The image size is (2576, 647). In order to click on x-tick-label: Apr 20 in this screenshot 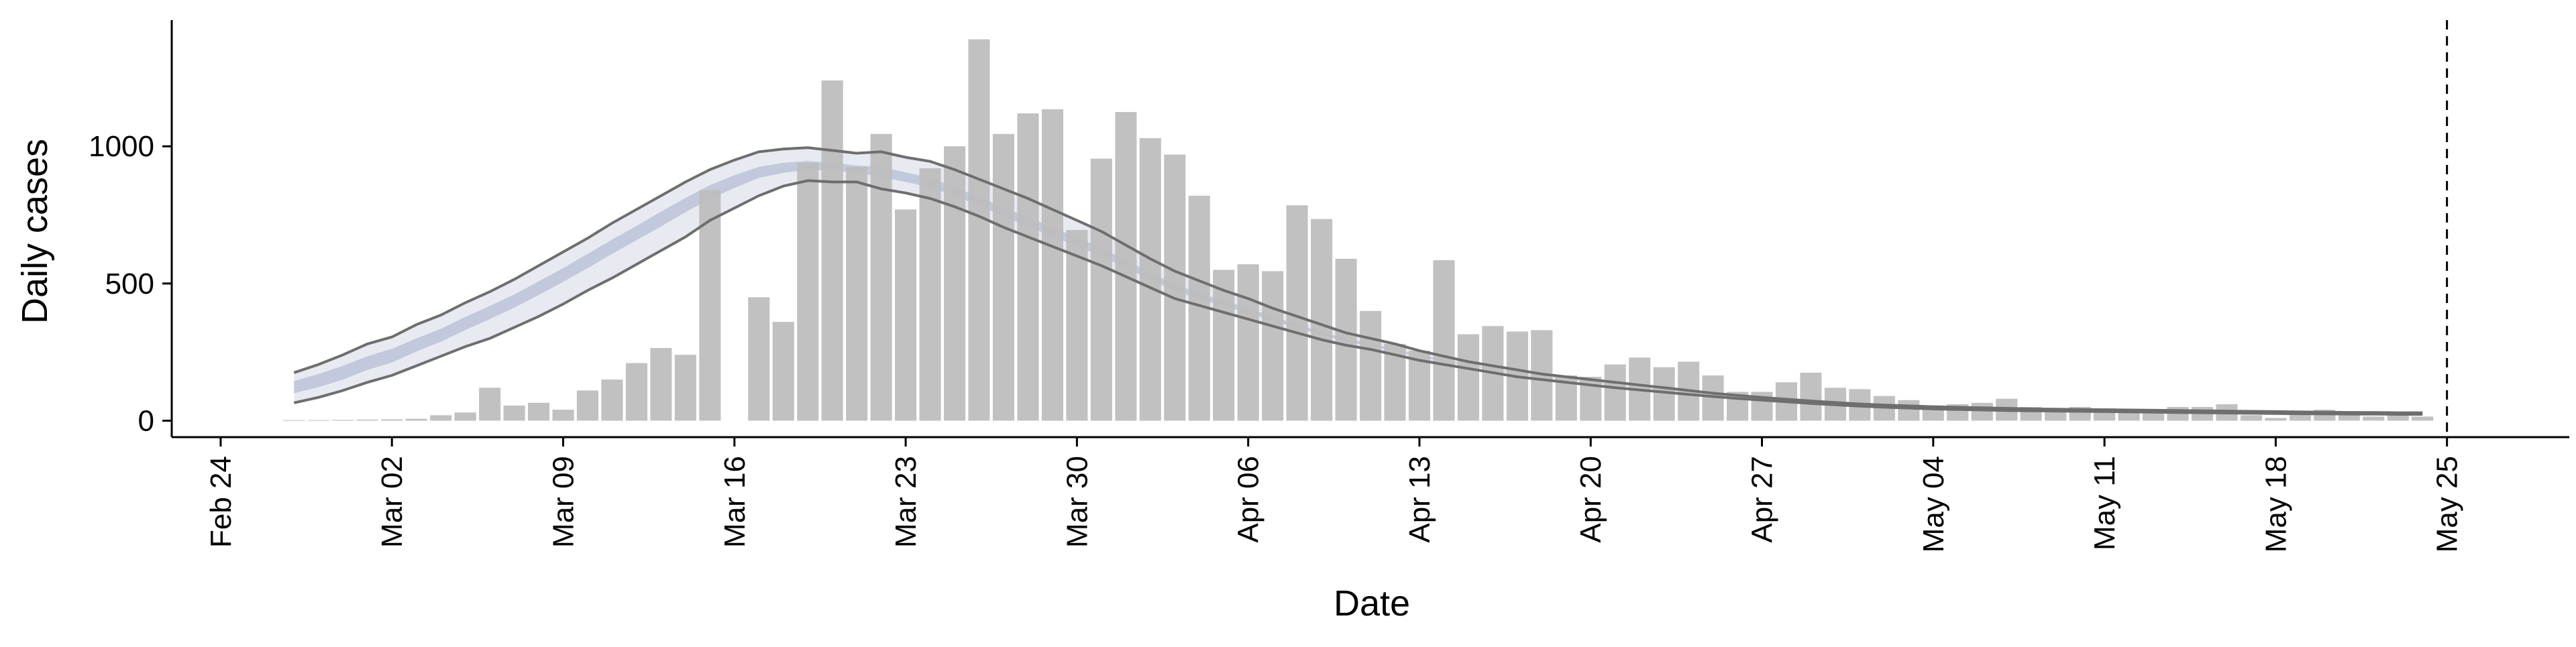, I will do `click(1590, 499)`.